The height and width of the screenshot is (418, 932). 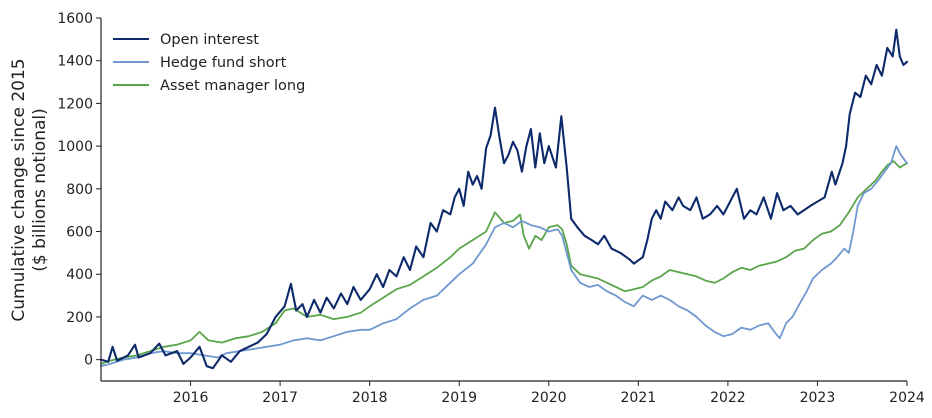 What do you see at coordinates (75, 104) in the screenshot?
I see `y-tick-label: 1200` at bounding box center [75, 104].